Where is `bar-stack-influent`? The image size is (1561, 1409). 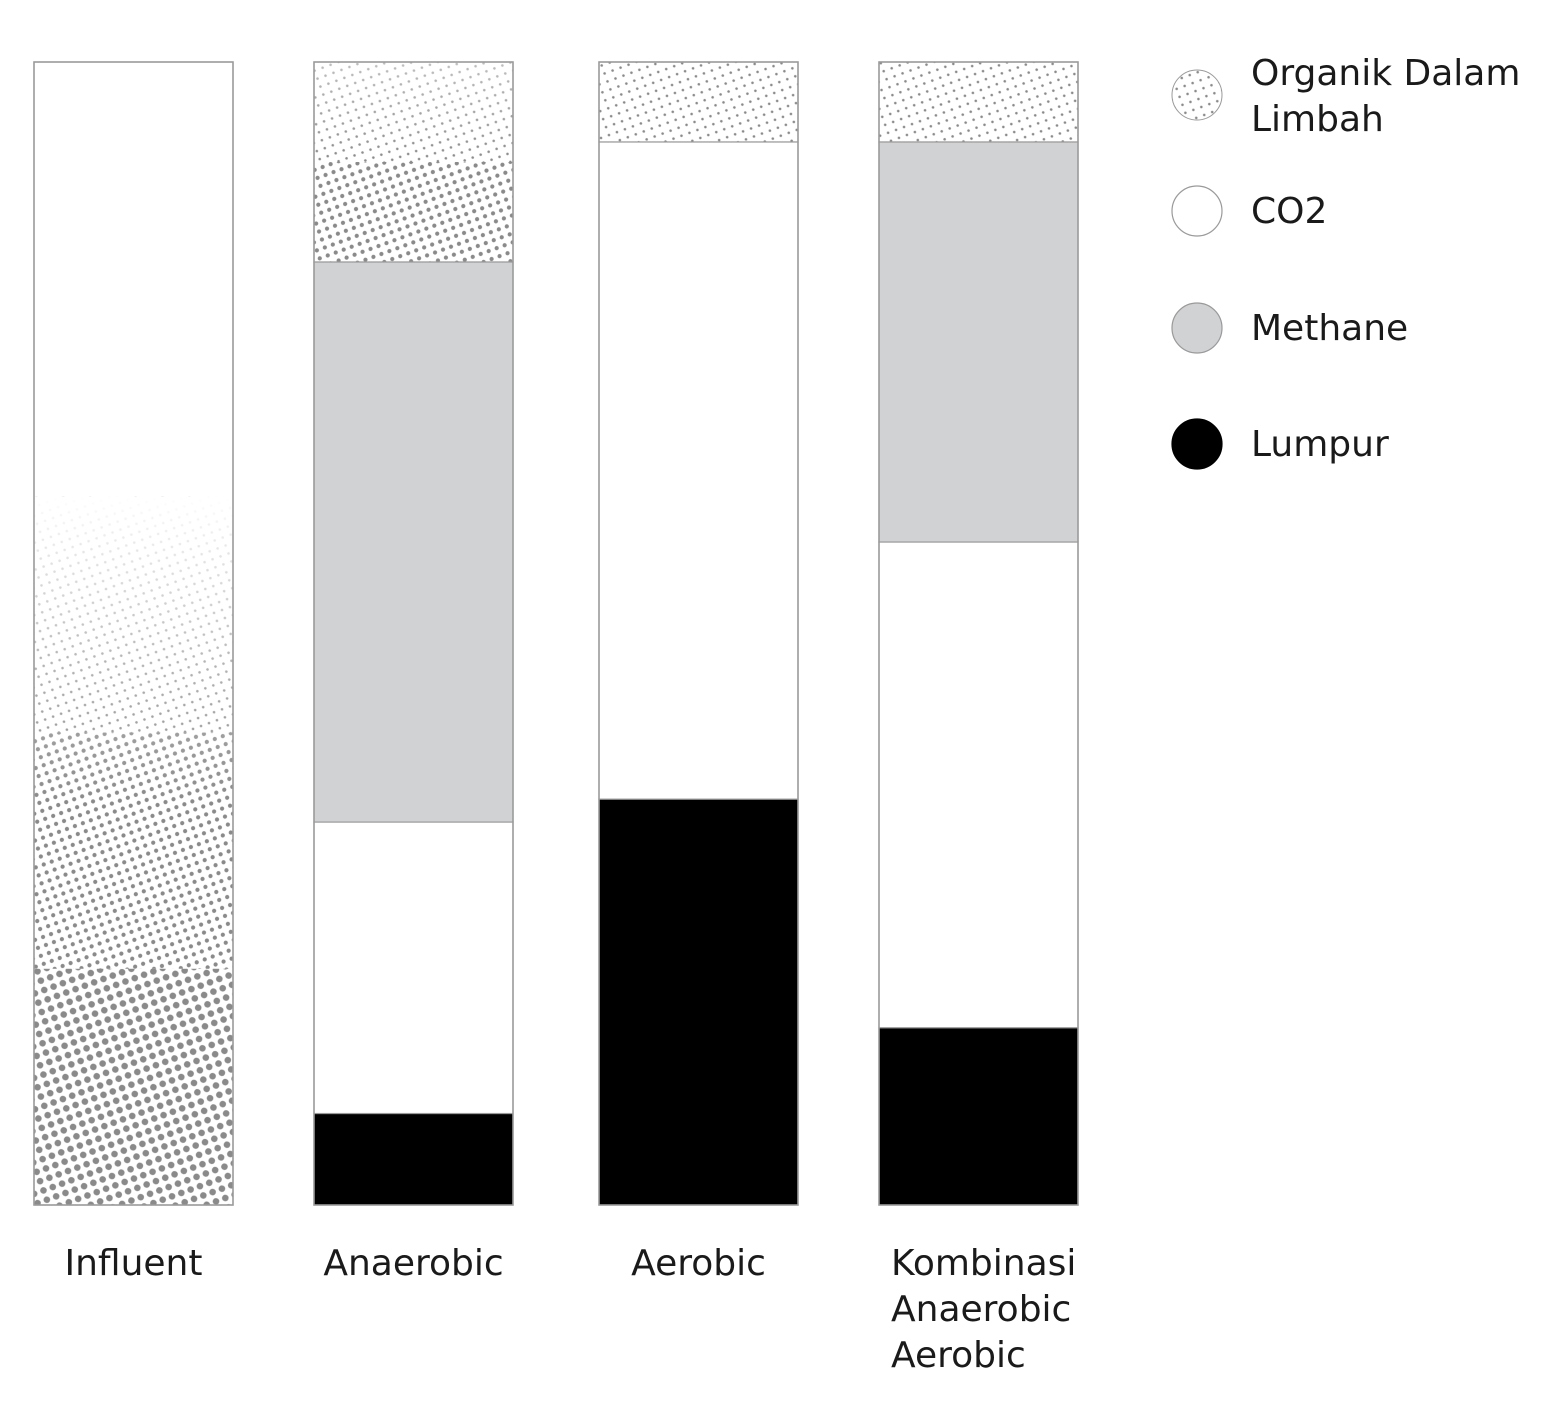
bar-stack-influent is located at coordinates (133, 633).